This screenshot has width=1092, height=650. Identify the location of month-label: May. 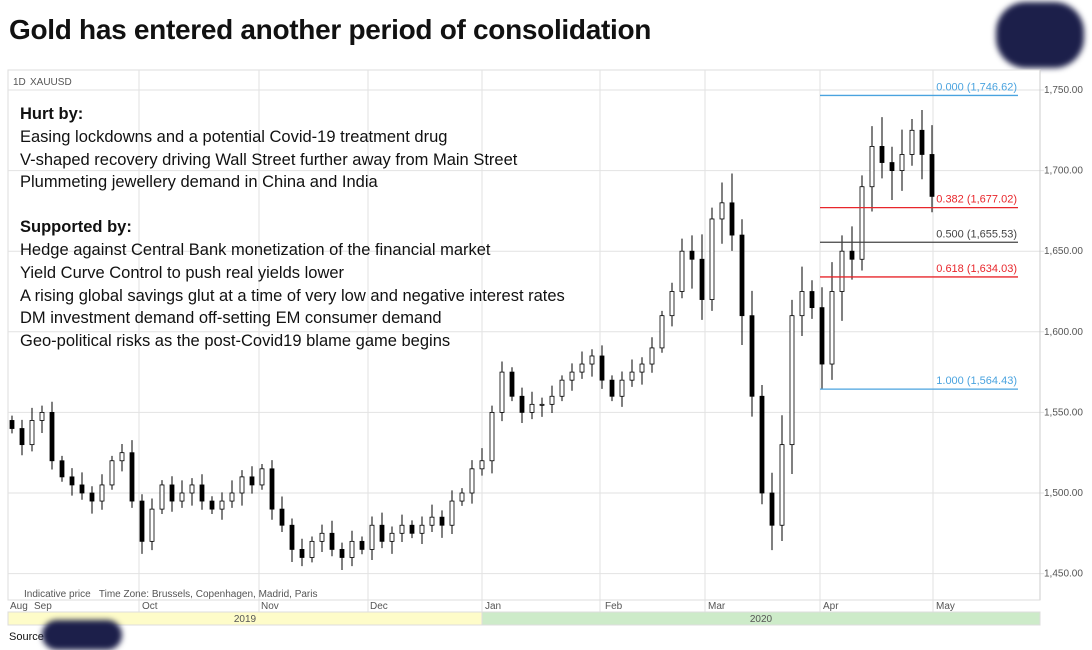
(945, 606).